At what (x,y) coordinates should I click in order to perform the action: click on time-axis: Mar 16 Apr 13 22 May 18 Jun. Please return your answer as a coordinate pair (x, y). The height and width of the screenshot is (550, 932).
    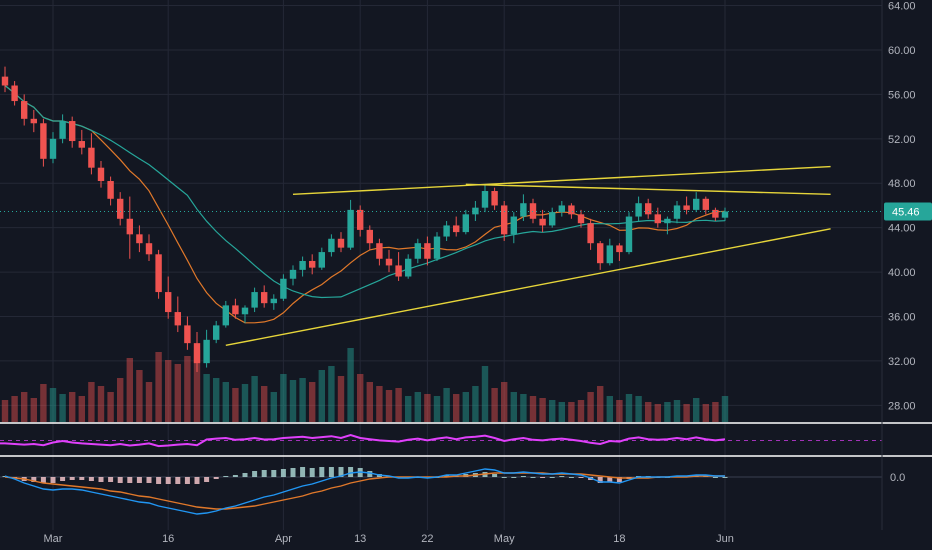
    Looking at the image, I should click on (389, 539).